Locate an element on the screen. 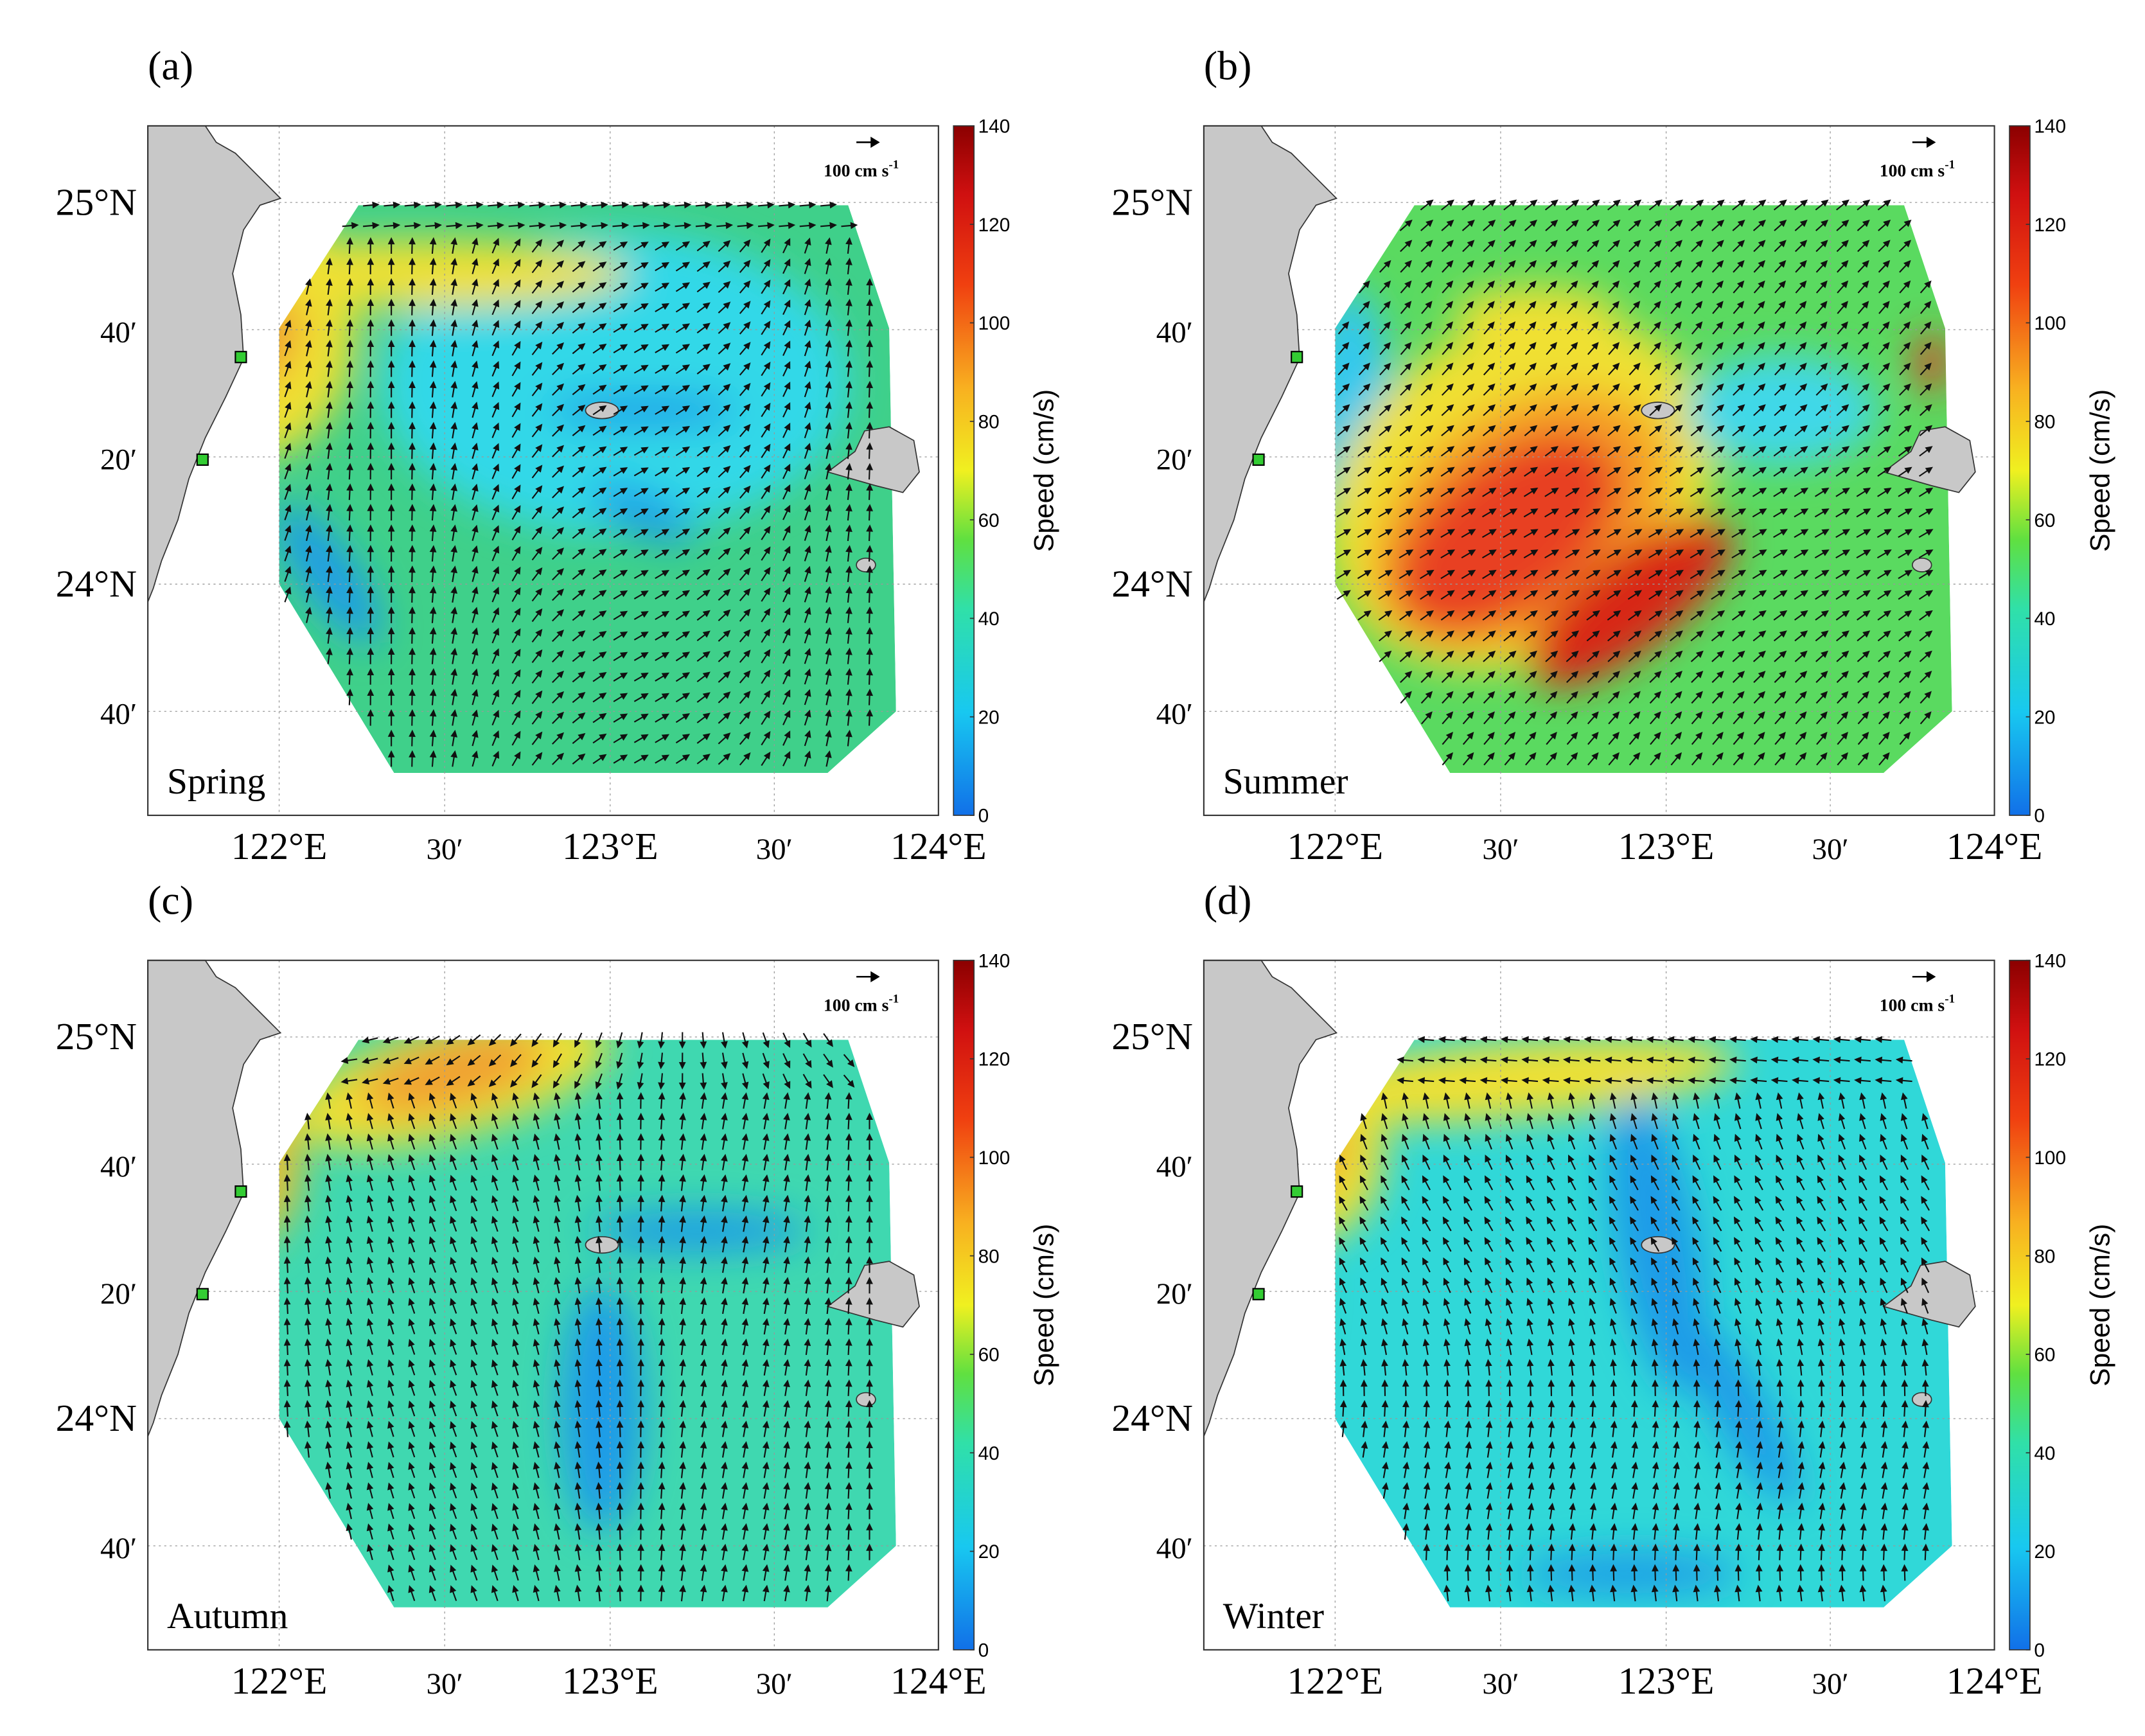 This screenshot has width=2145, height=1736. colorbar-tick-label: 100 is located at coordinates (994, 1158).